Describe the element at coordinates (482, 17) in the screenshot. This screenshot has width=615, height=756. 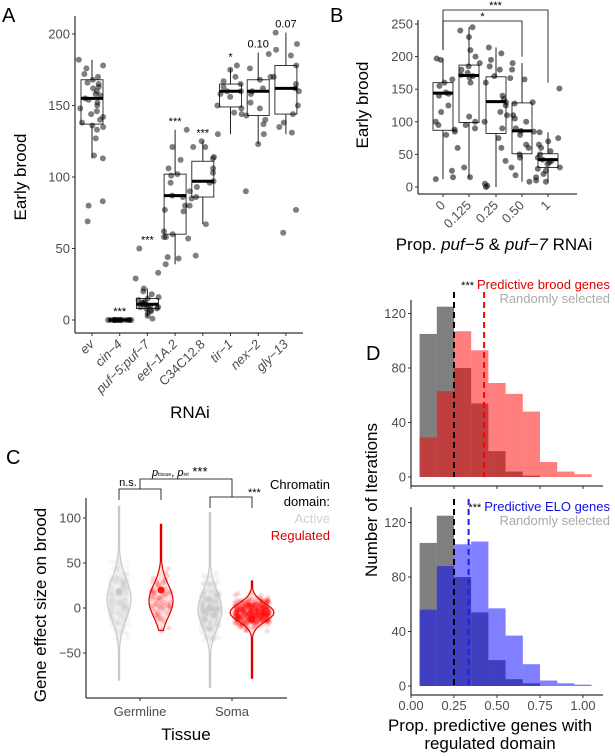
I see `significance-label: *` at that location.